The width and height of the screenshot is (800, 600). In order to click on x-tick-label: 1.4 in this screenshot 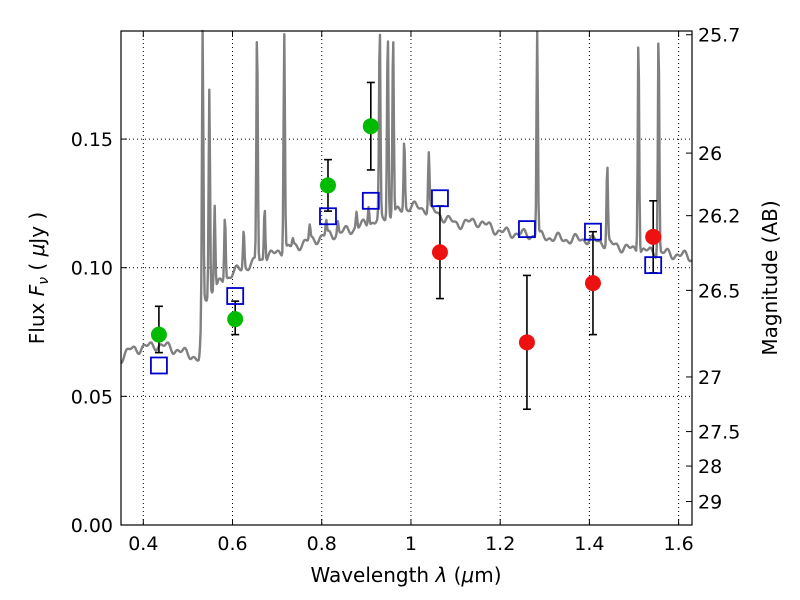, I will do `click(589, 544)`.